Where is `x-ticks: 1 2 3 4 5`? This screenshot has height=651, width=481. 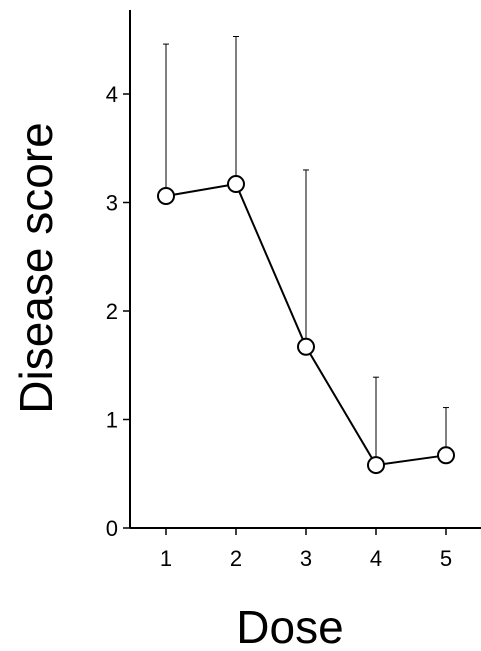
x-ticks: 1 2 3 4 5 is located at coordinates (306, 549).